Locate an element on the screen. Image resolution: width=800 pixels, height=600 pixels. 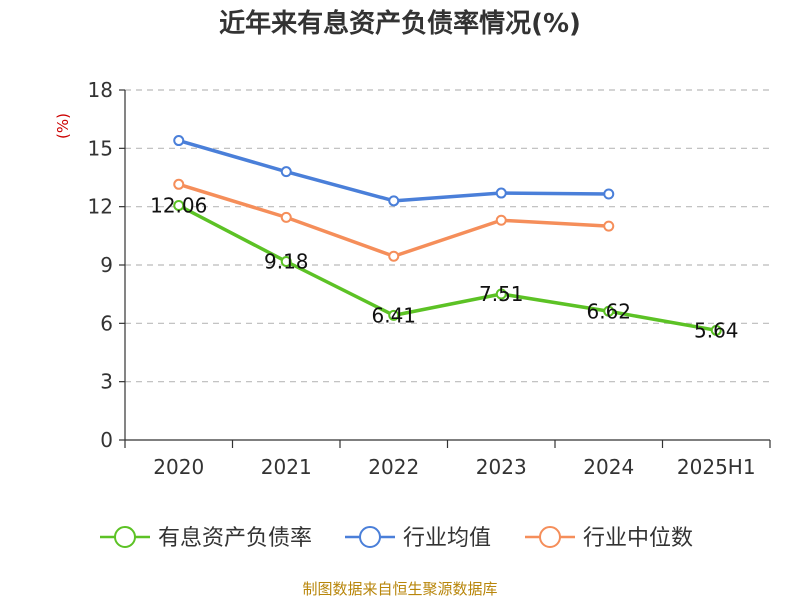
data-label: 5.64 is located at coordinates (716, 330).